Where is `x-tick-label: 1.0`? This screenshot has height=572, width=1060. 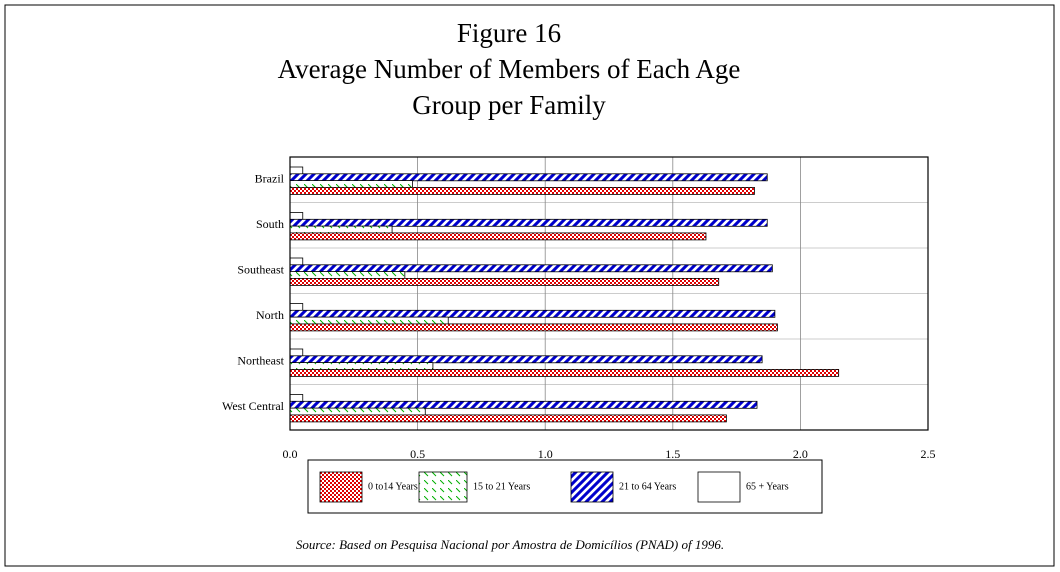
x-tick-label: 1.0 is located at coordinates (545, 454).